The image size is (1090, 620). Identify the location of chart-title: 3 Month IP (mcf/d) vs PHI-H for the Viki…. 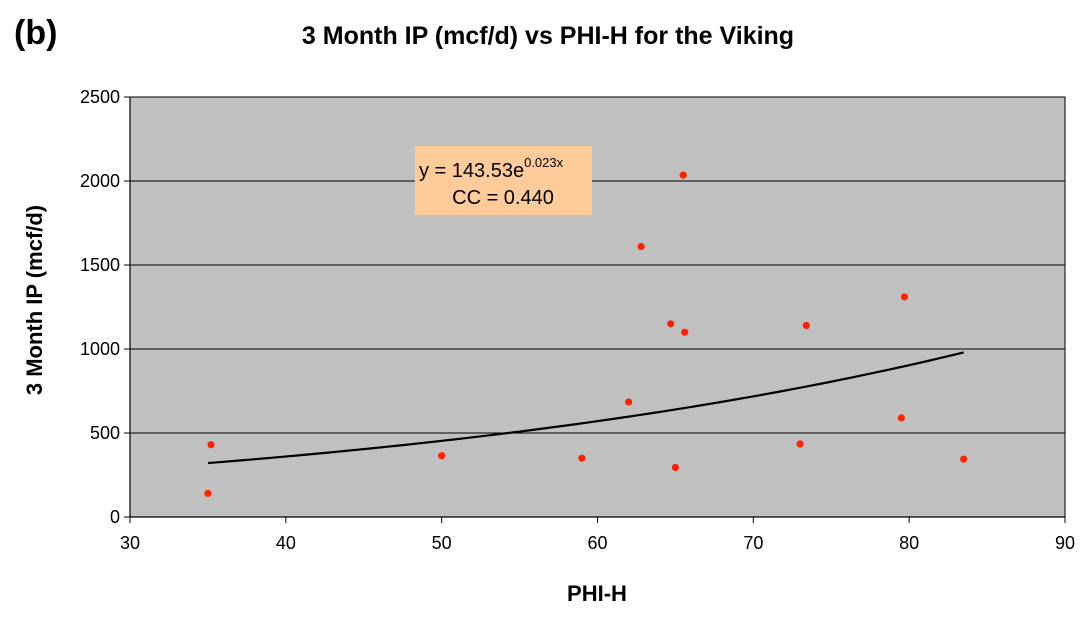
(548, 36).